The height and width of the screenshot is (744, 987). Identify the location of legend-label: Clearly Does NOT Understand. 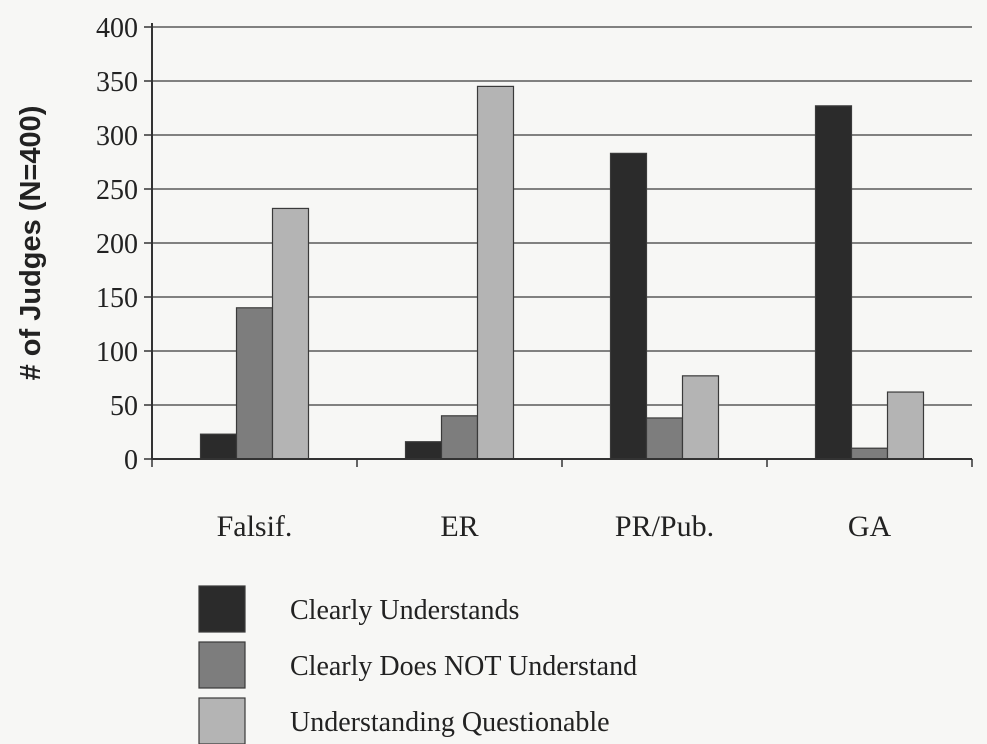
(463, 666).